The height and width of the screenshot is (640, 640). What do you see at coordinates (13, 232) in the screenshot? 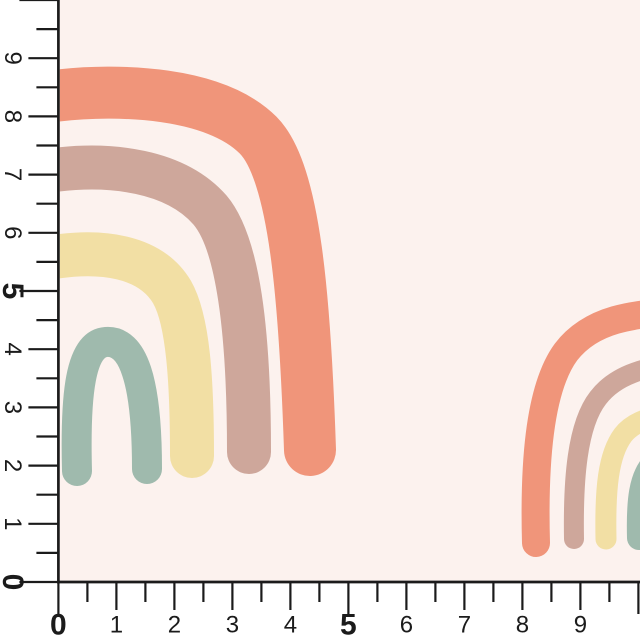
I see `y-axis-label-6: 6` at bounding box center [13, 232].